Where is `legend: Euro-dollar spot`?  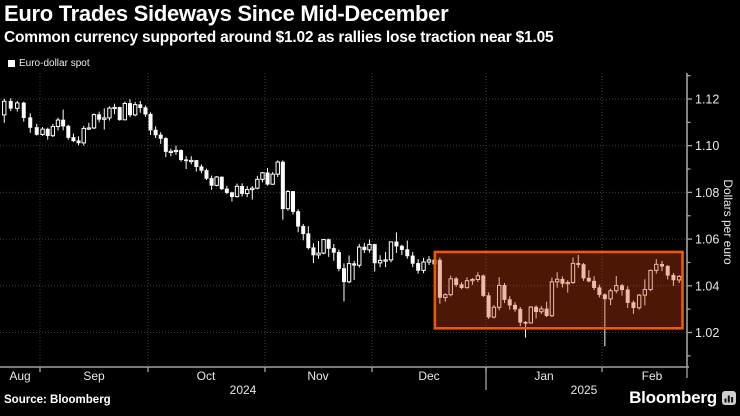 legend: Euro-dollar spot is located at coordinates (49, 63).